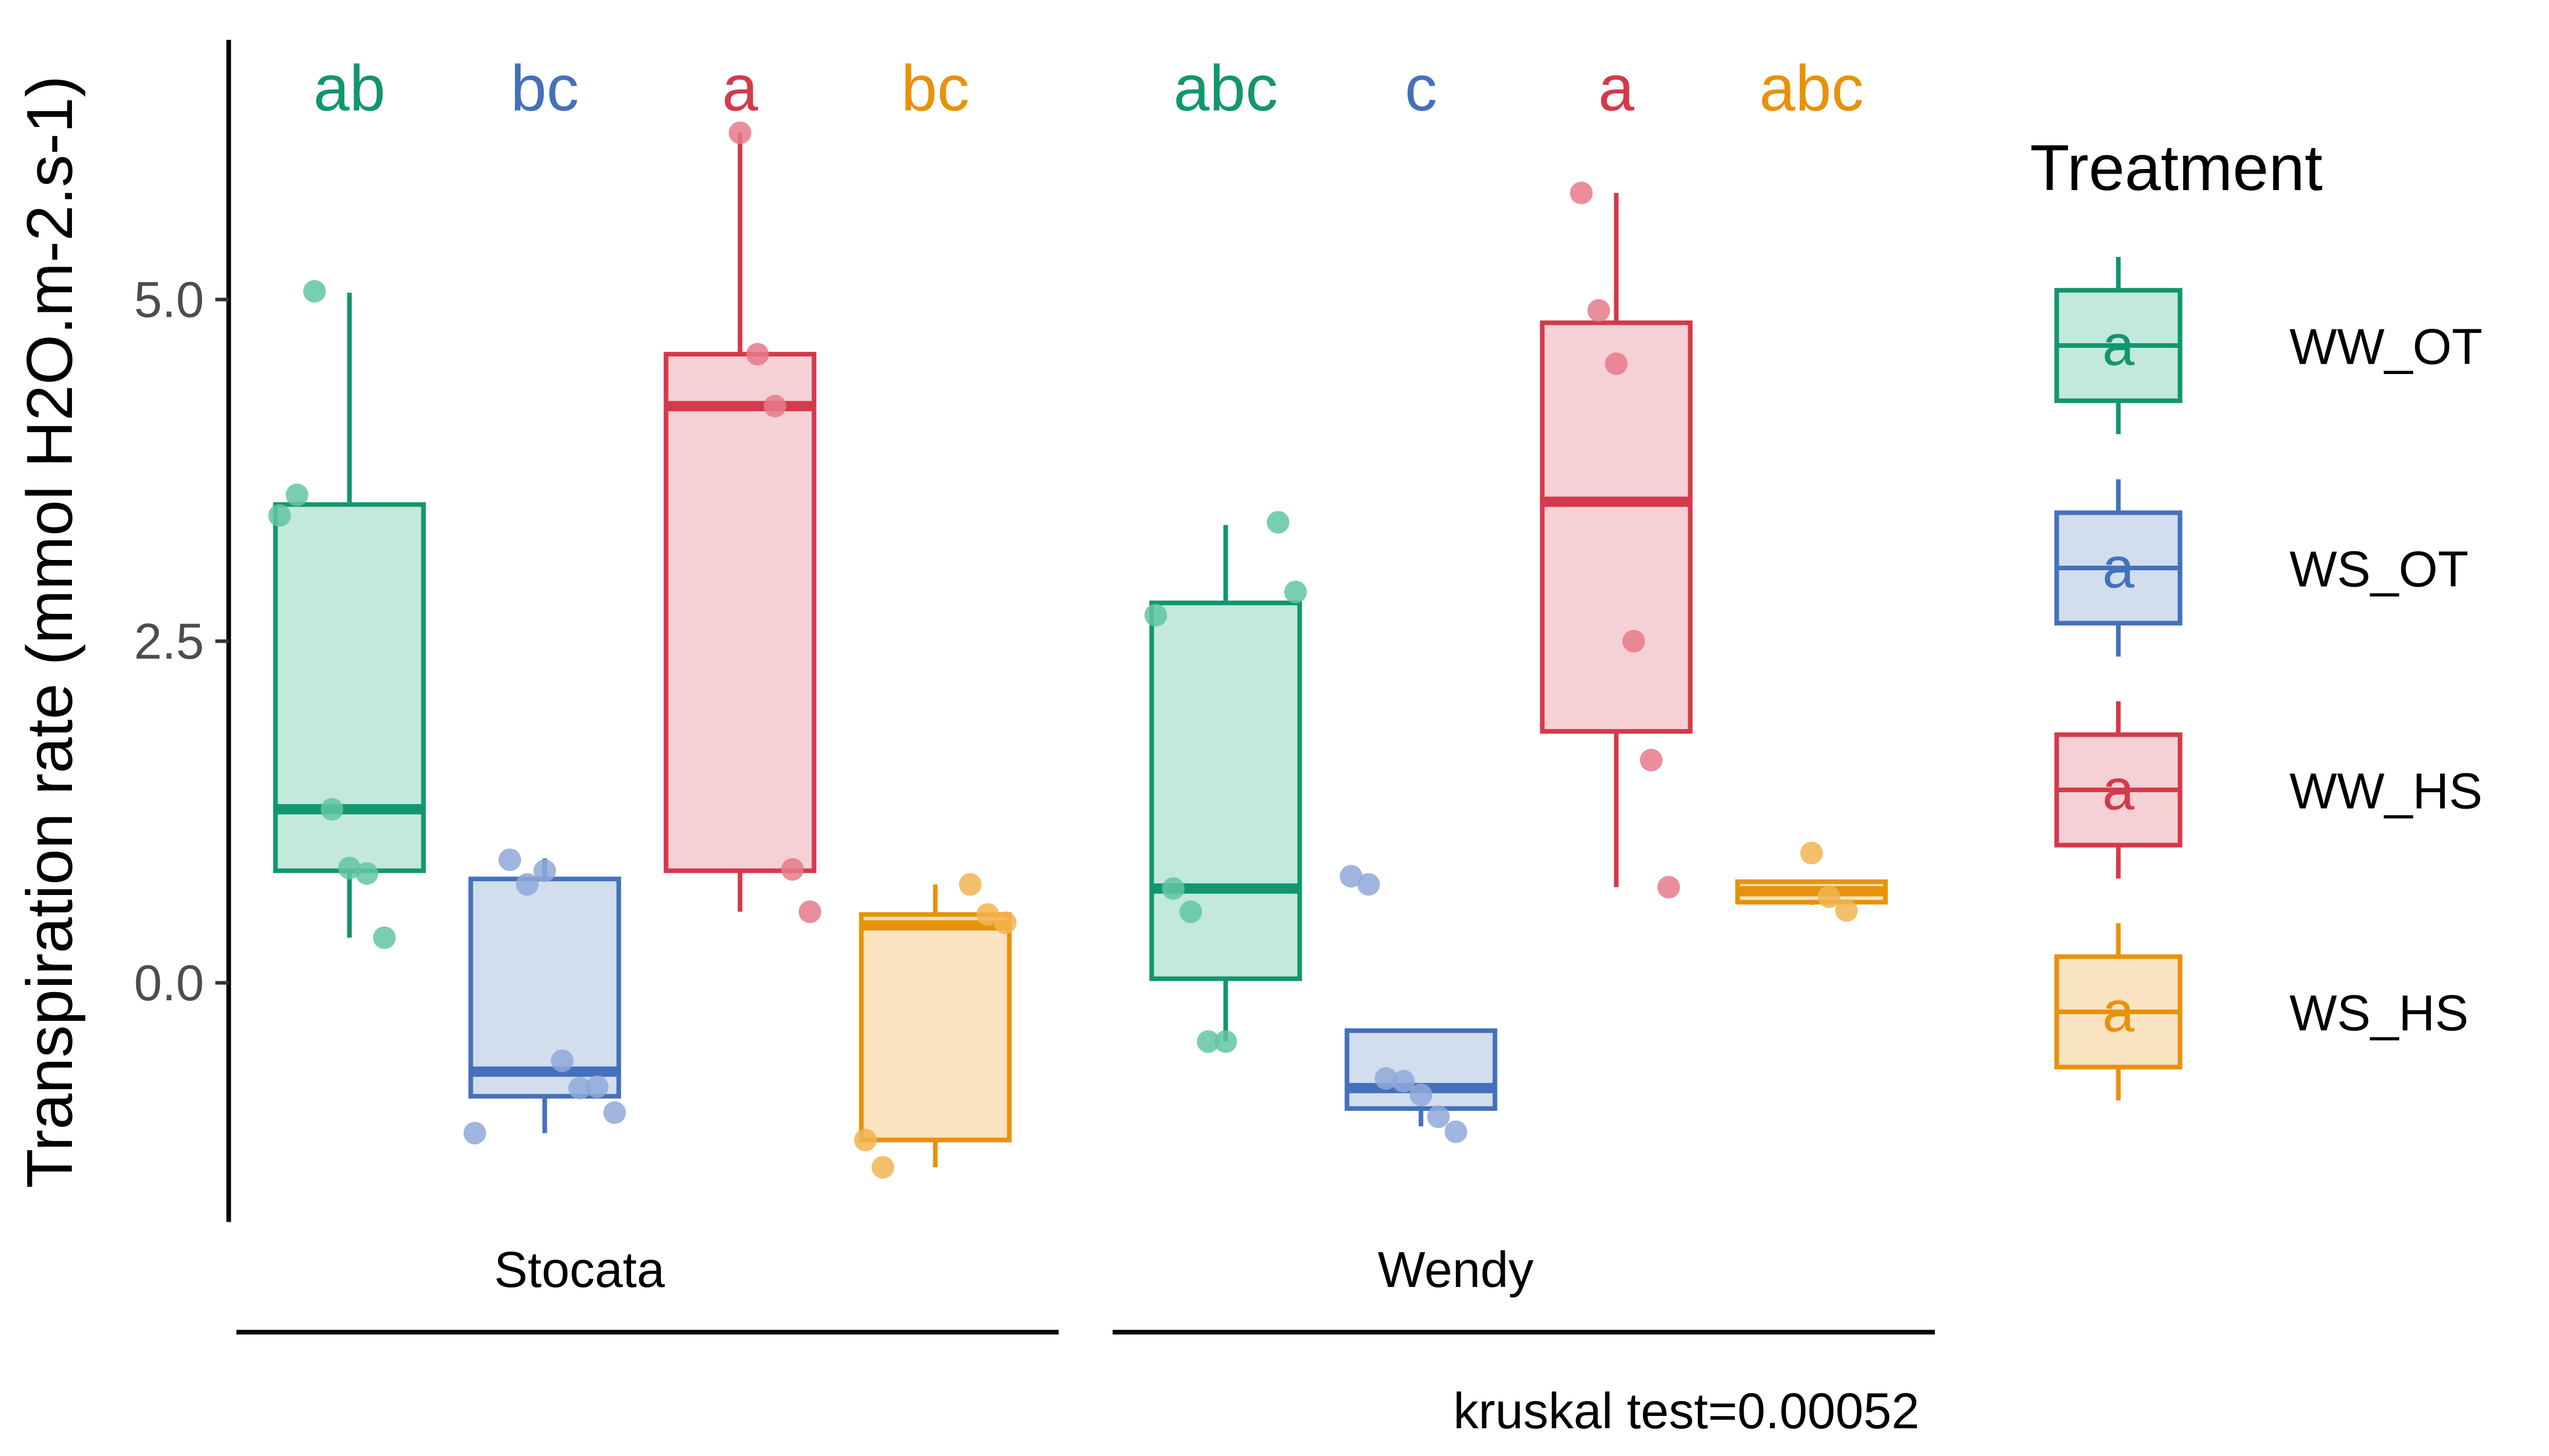 The height and width of the screenshot is (1456, 2549). Describe the element at coordinates (49, 632) in the screenshot. I see `y-axis-label: Transpiration rate (mmol H2O.m-2.s-1)` at that location.